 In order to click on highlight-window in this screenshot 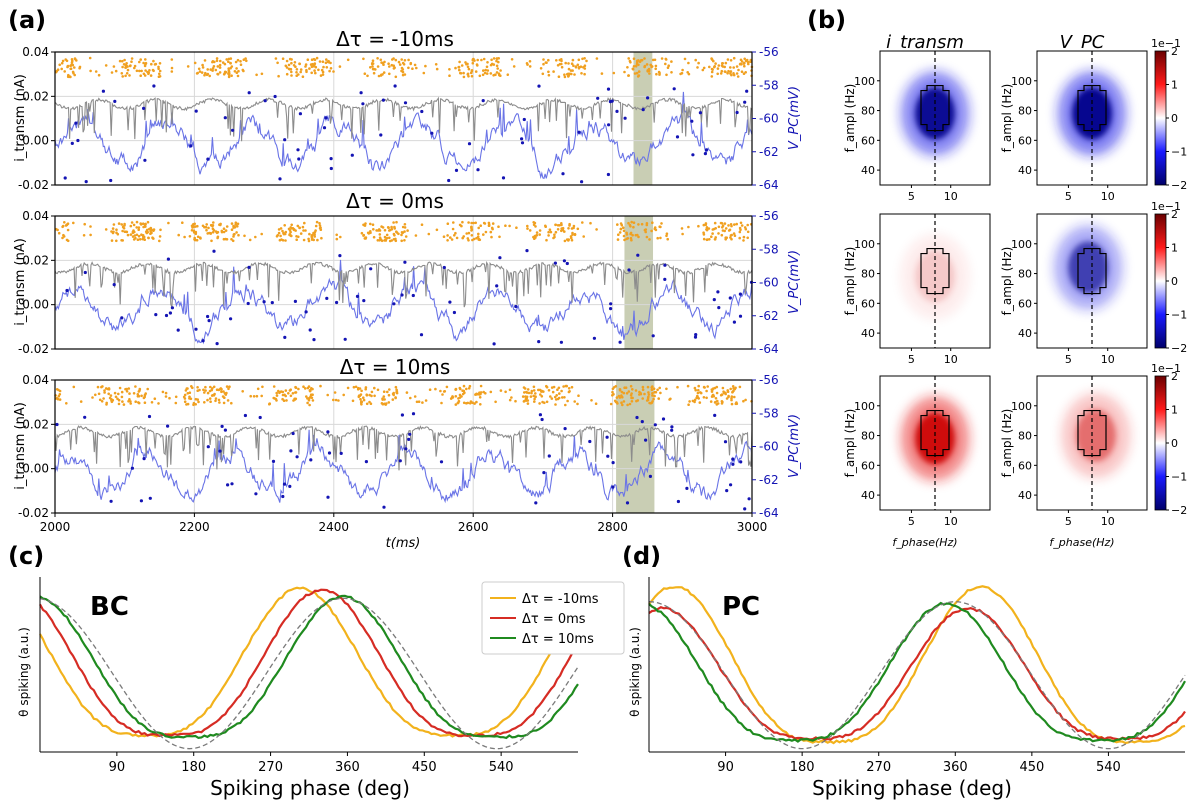, I will do `click(643, 118)`.